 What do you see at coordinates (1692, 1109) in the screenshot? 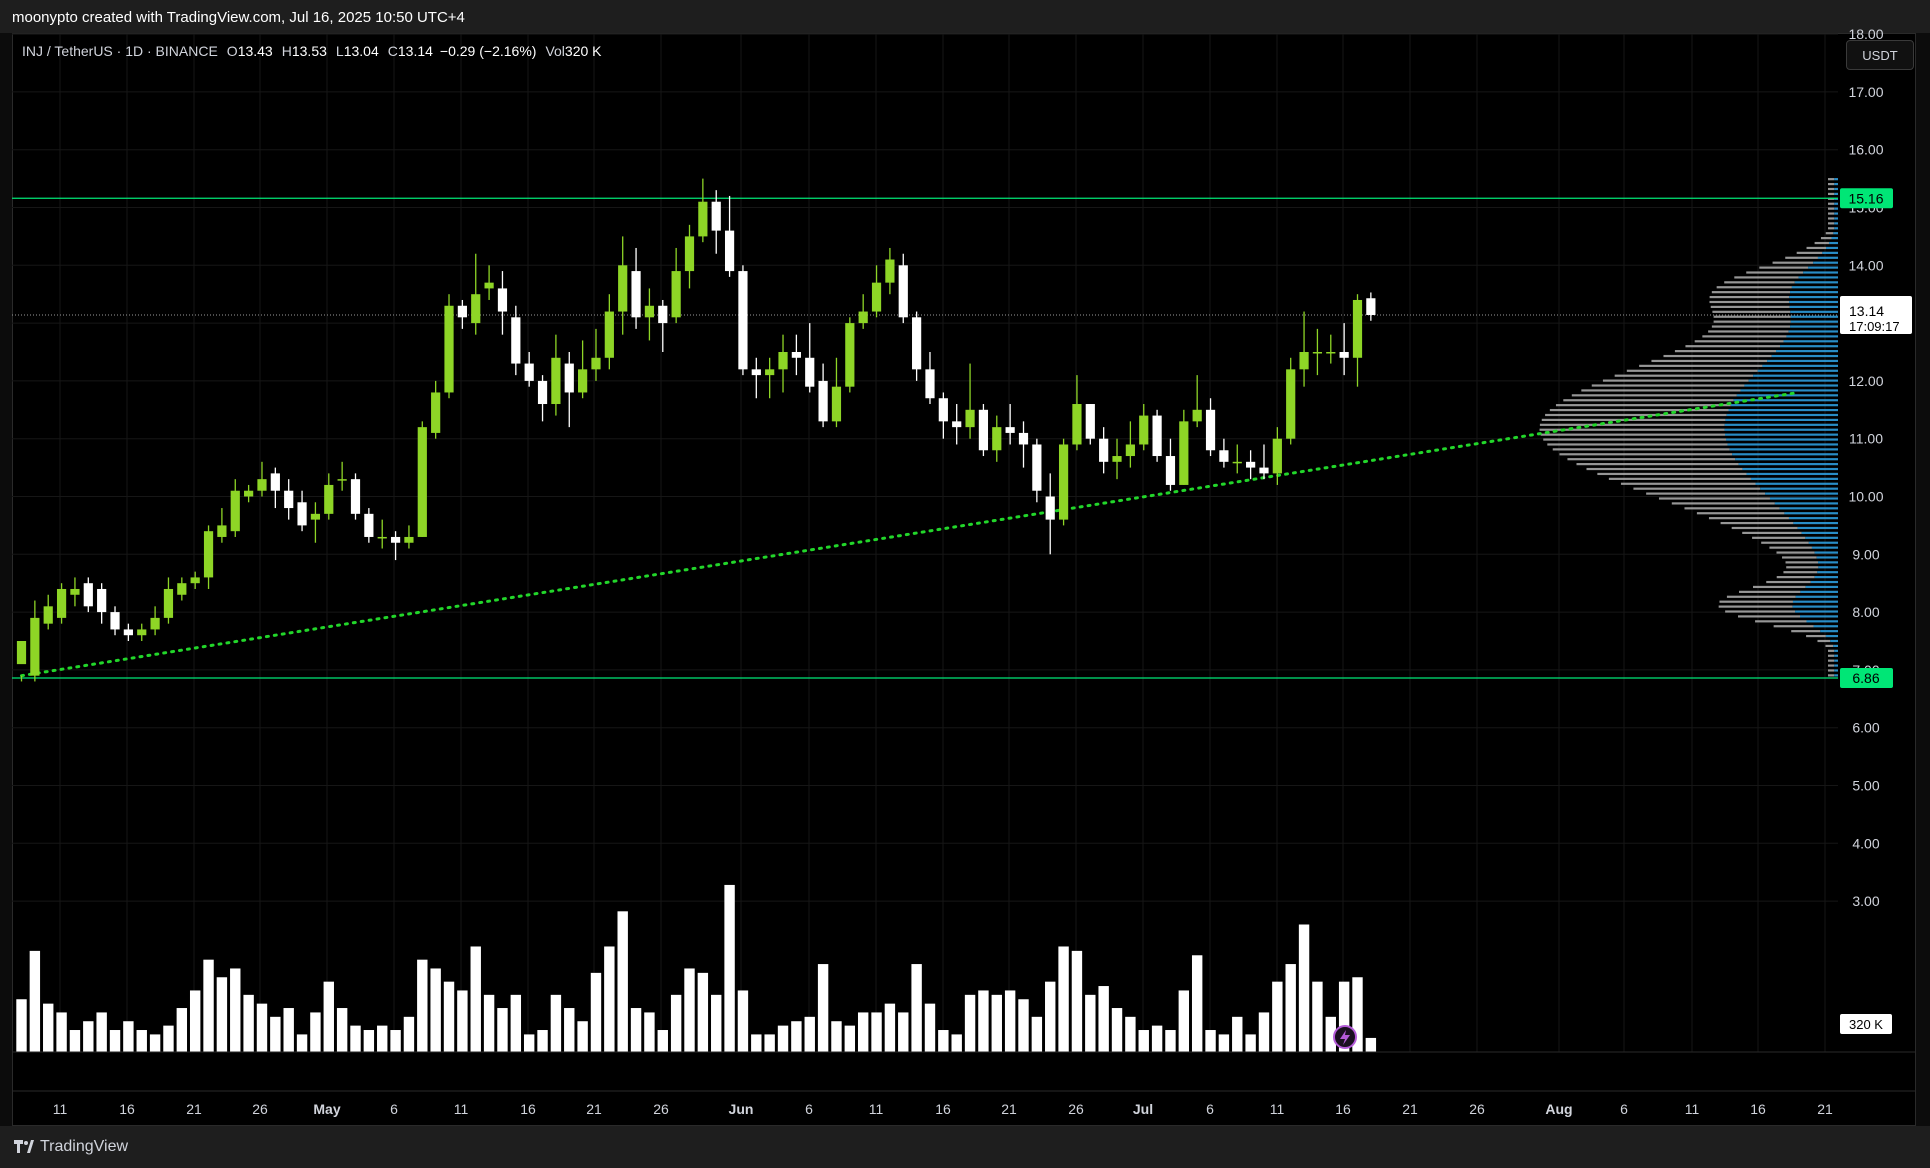
I see `x-tick-label: 11` at bounding box center [1692, 1109].